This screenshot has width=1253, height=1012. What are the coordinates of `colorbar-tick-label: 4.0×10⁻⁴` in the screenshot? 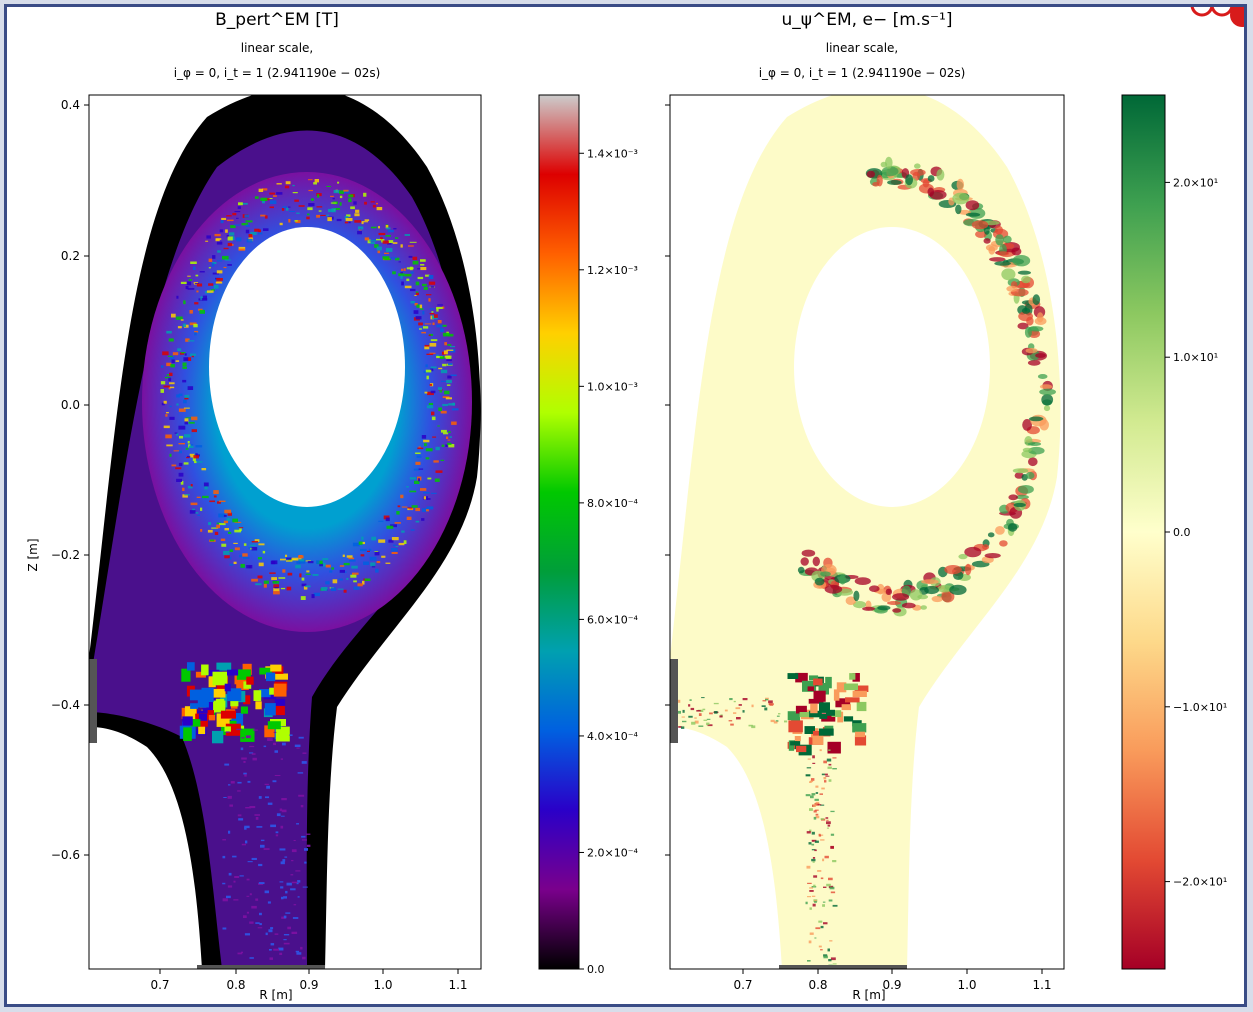 It's located at (613, 736).